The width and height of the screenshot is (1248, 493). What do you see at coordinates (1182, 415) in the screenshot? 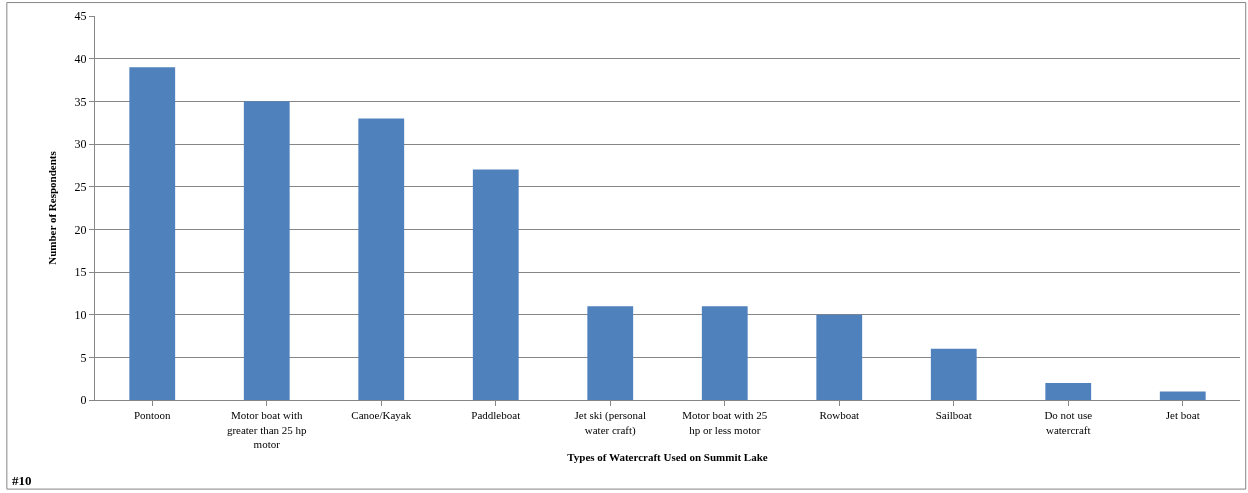
I see `x-tick-label: Jet boat` at bounding box center [1182, 415].